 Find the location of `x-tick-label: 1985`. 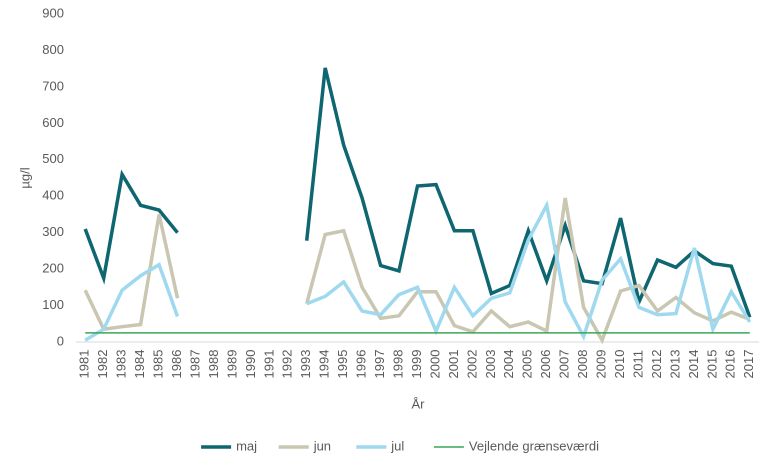

x-tick-label: 1985 is located at coordinates (158, 364).